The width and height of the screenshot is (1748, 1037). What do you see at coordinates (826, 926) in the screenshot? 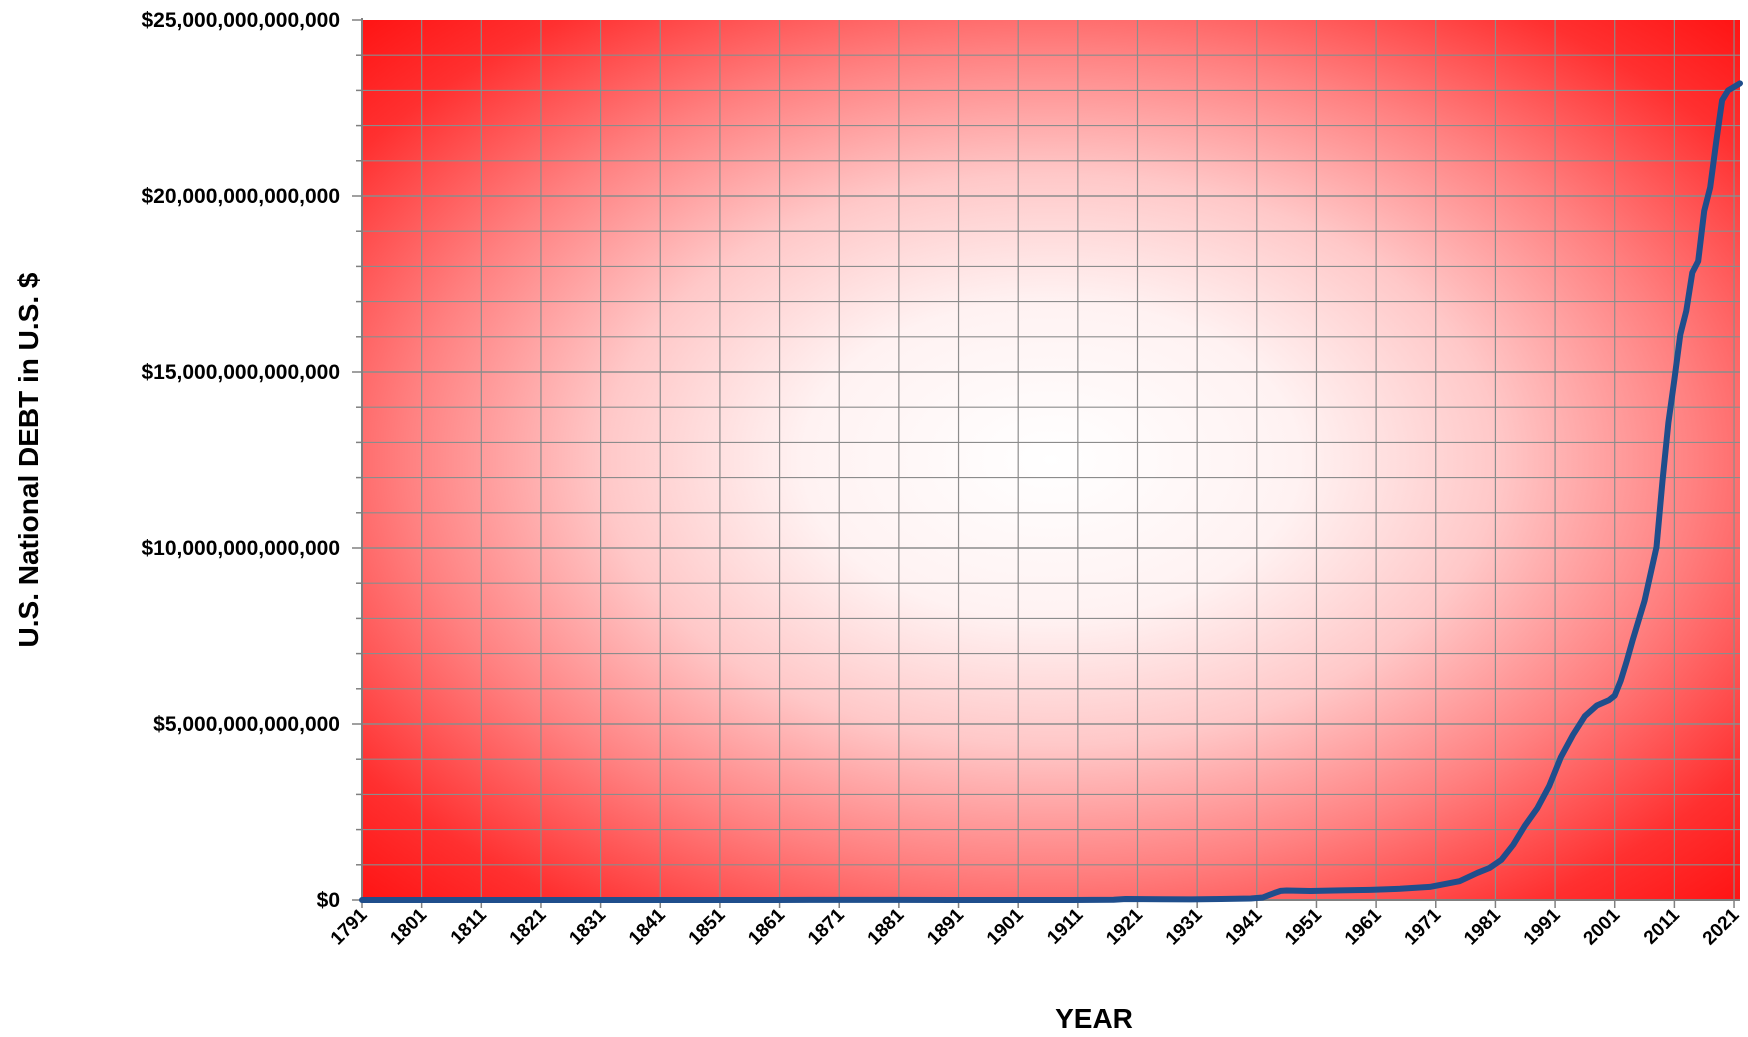
I see `x-tick-label: 1871` at bounding box center [826, 926].